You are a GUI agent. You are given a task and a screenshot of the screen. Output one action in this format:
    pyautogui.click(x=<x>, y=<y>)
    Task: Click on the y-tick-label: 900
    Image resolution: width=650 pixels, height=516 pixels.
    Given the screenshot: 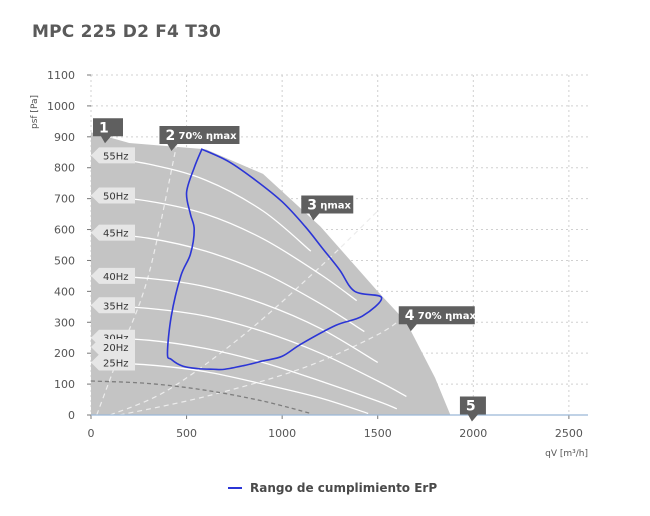 What is the action you would take?
    pyautogui.click(x=64, y=137)
    